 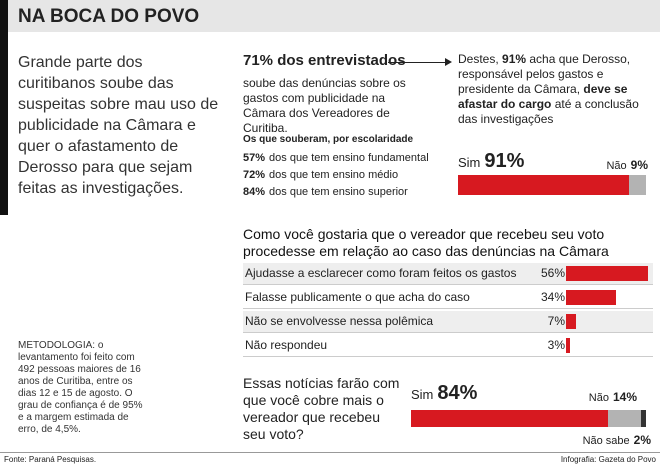 What do you see at coordinates (328, 139) in the screenshot?
I see `knew-subtitle: Os que souberam, por escolaridade` at bounding box center [328, 139].